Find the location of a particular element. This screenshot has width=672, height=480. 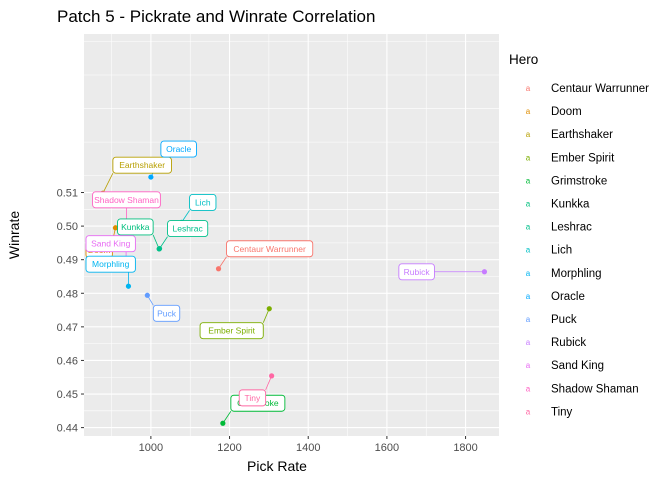

connector-earthshaker is located at coordinates (108, 183).